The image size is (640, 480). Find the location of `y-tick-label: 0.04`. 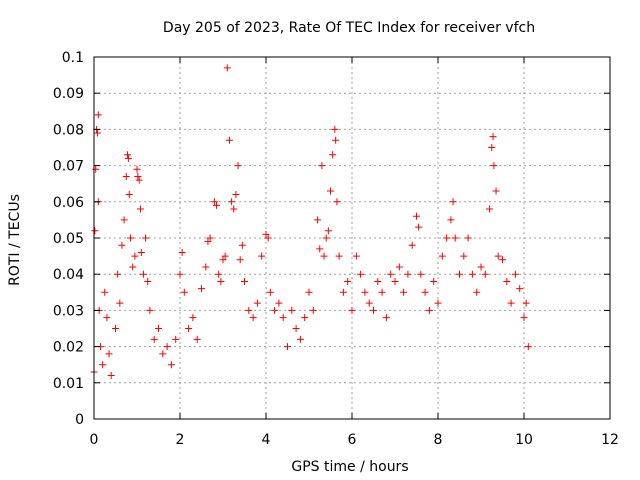

y-tick-label: 0.04 is located at coordinates (68, 275).